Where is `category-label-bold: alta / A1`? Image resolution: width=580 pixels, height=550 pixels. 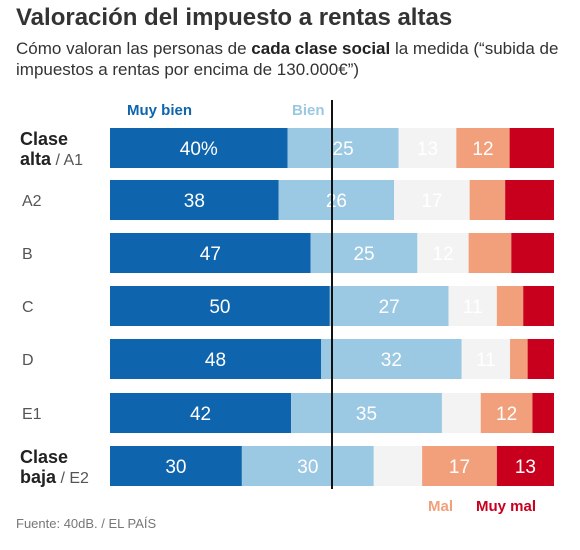
category-label-bold: alta / A1 is located at coordinates (51, 159).